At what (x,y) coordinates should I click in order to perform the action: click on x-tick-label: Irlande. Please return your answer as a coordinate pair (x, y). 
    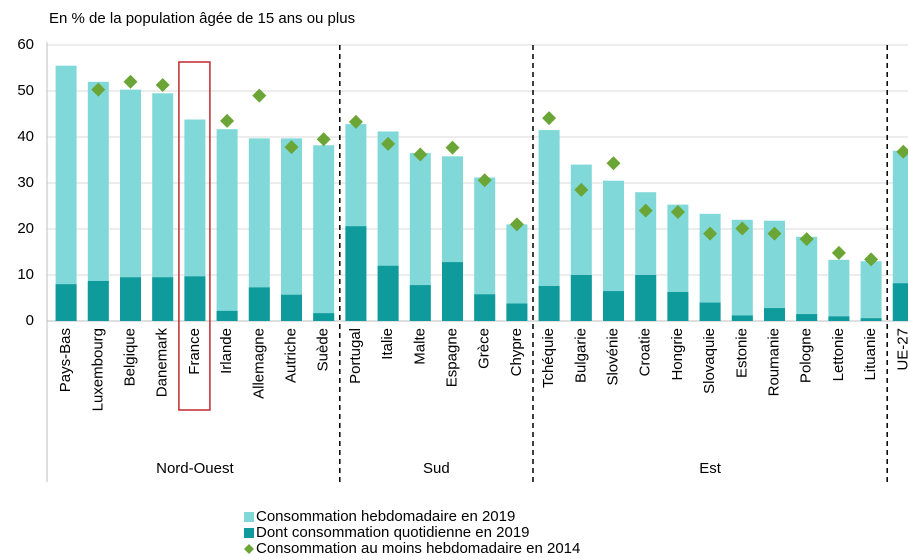
    Looking at the image, I should click on (226, 351).